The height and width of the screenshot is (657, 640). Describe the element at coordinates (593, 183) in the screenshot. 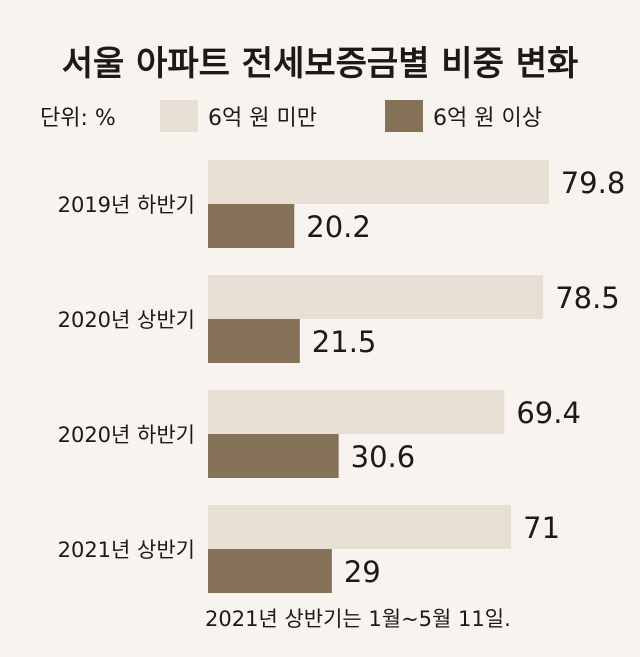

I see `bar-value-label: 79.8` at that location.